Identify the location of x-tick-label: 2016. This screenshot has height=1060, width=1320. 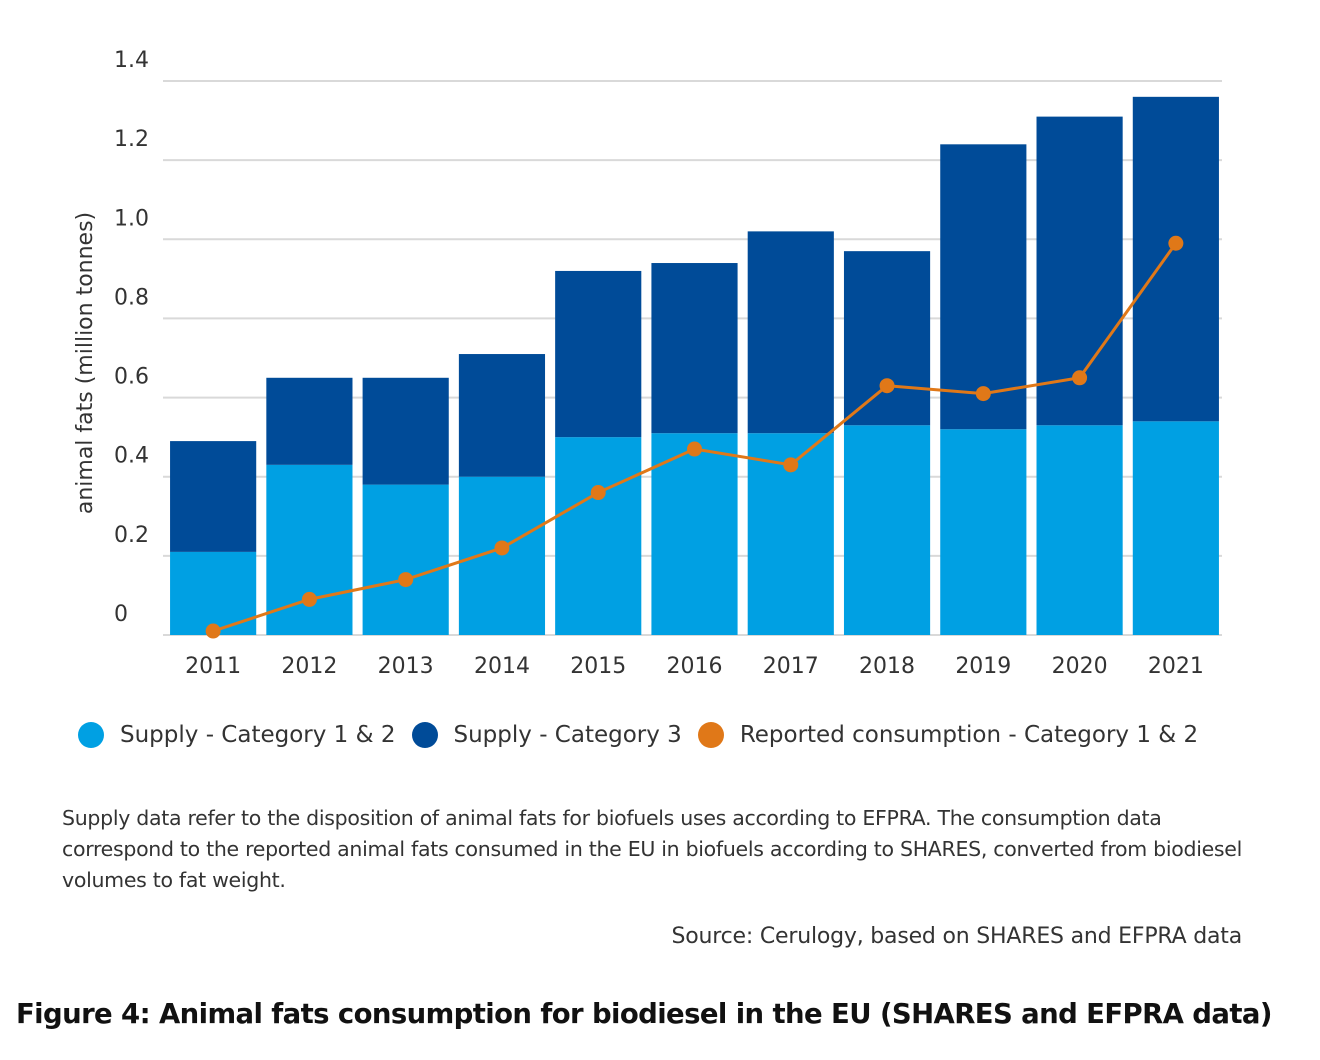
(695, 666).